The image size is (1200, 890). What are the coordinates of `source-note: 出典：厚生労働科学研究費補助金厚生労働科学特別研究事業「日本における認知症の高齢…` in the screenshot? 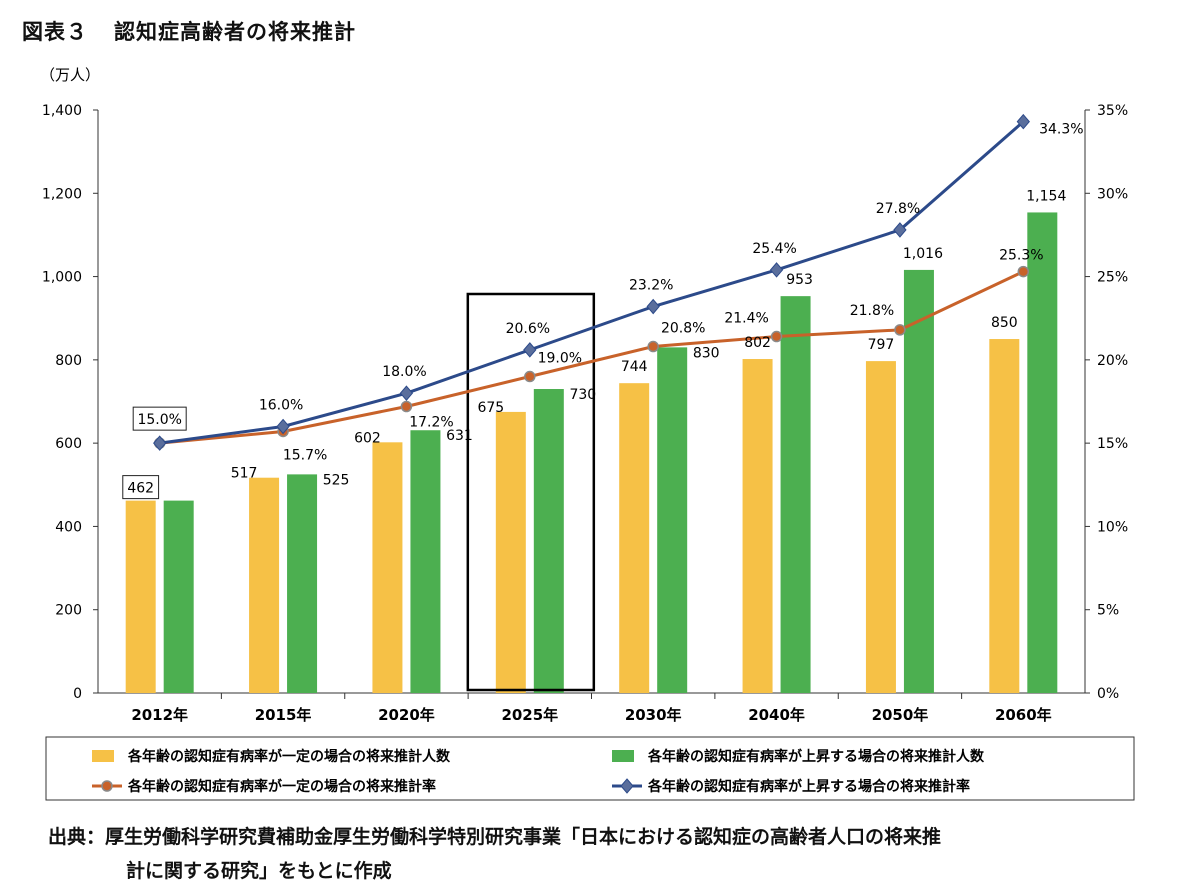 It's located at (494, 854).